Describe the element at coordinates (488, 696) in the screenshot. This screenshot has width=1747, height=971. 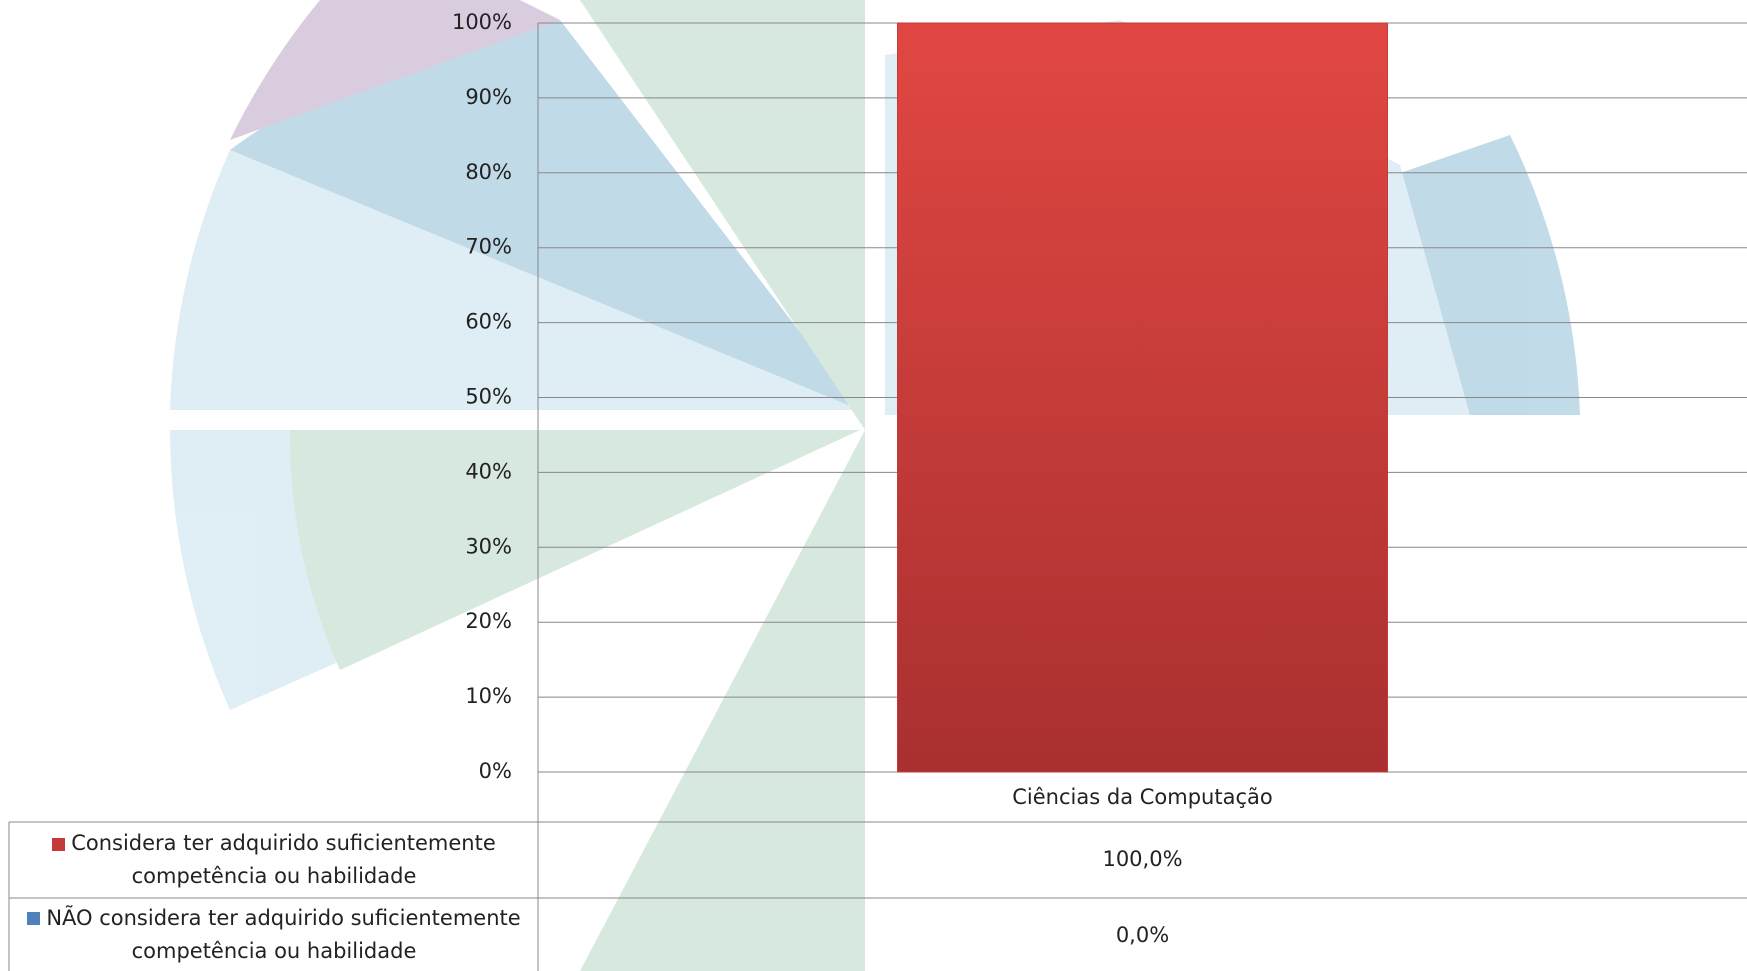
I see `y-tick-label: 10%` at that location.